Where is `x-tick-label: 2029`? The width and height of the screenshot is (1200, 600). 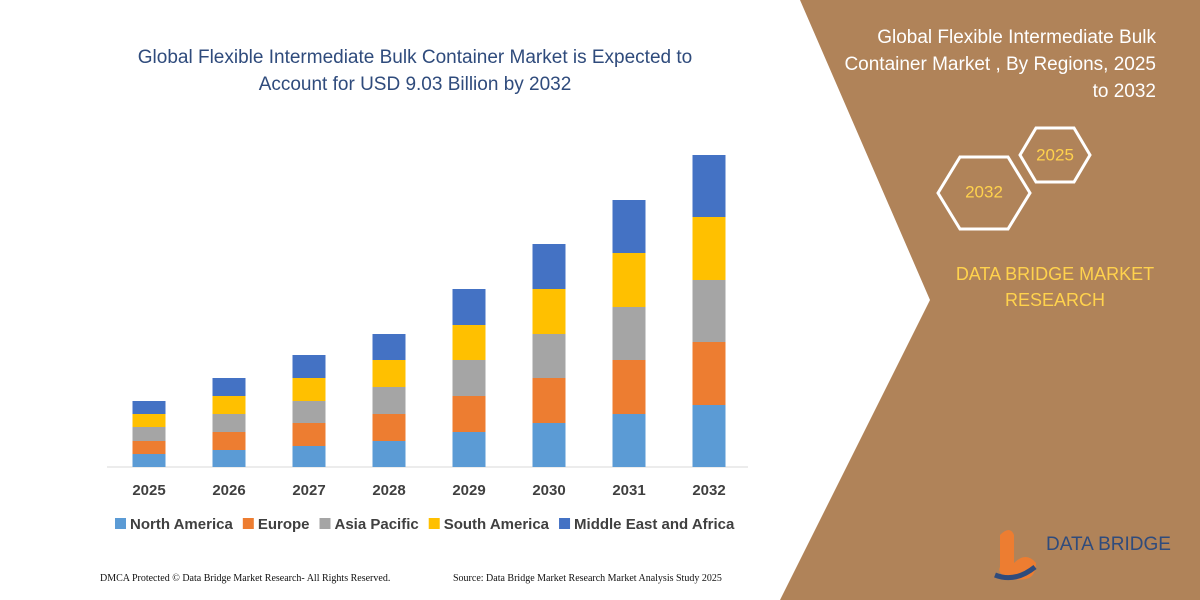 x-tick-label: 2029 is located at coordinates (468, 490).